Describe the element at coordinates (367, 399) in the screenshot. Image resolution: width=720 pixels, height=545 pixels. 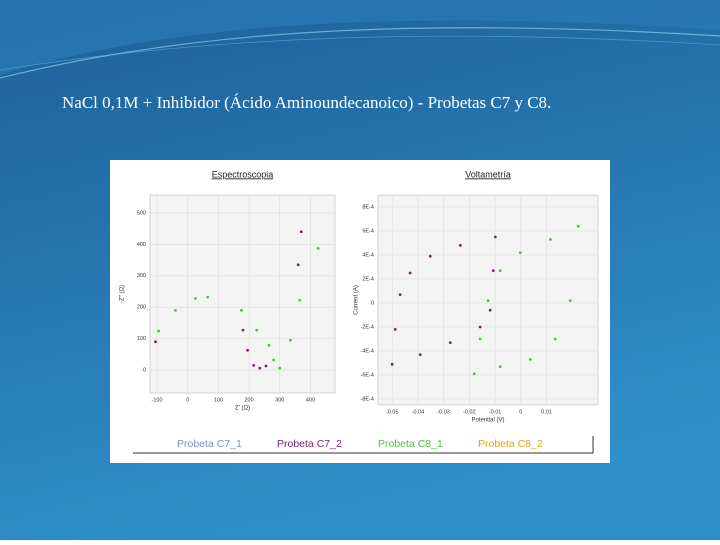
I see `y-tick-label: -8E-4` at that location.